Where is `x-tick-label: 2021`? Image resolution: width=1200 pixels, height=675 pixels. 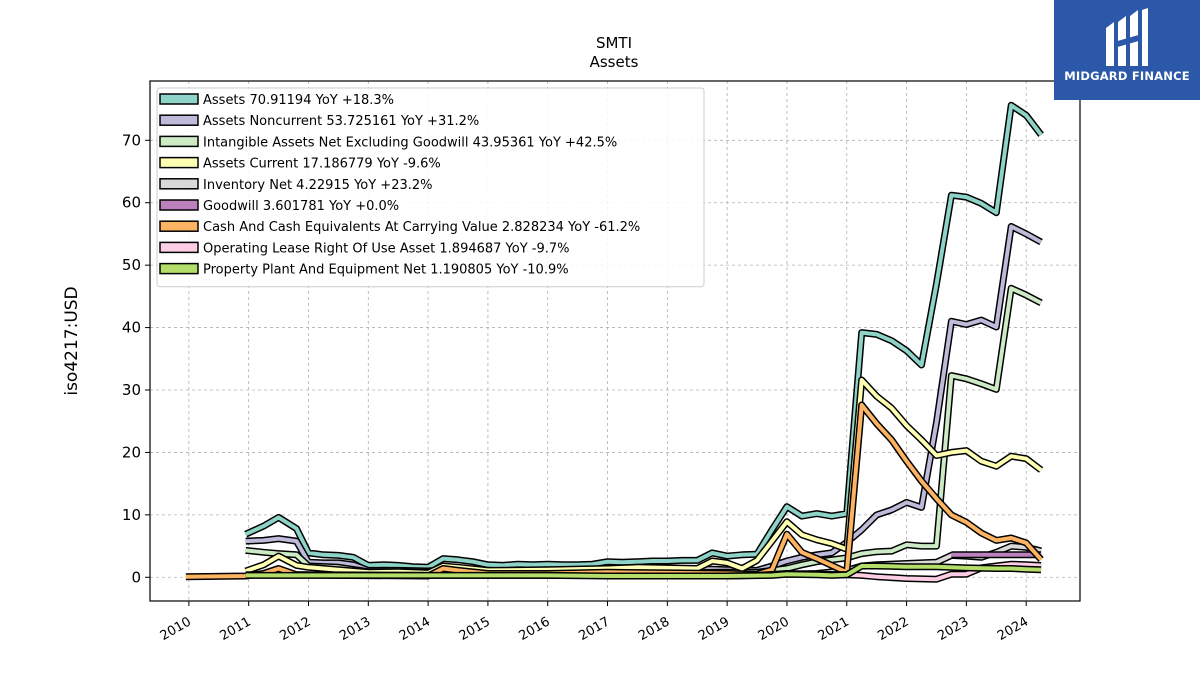 x-tick-label: 2021 is located at coordinates (834, 629).